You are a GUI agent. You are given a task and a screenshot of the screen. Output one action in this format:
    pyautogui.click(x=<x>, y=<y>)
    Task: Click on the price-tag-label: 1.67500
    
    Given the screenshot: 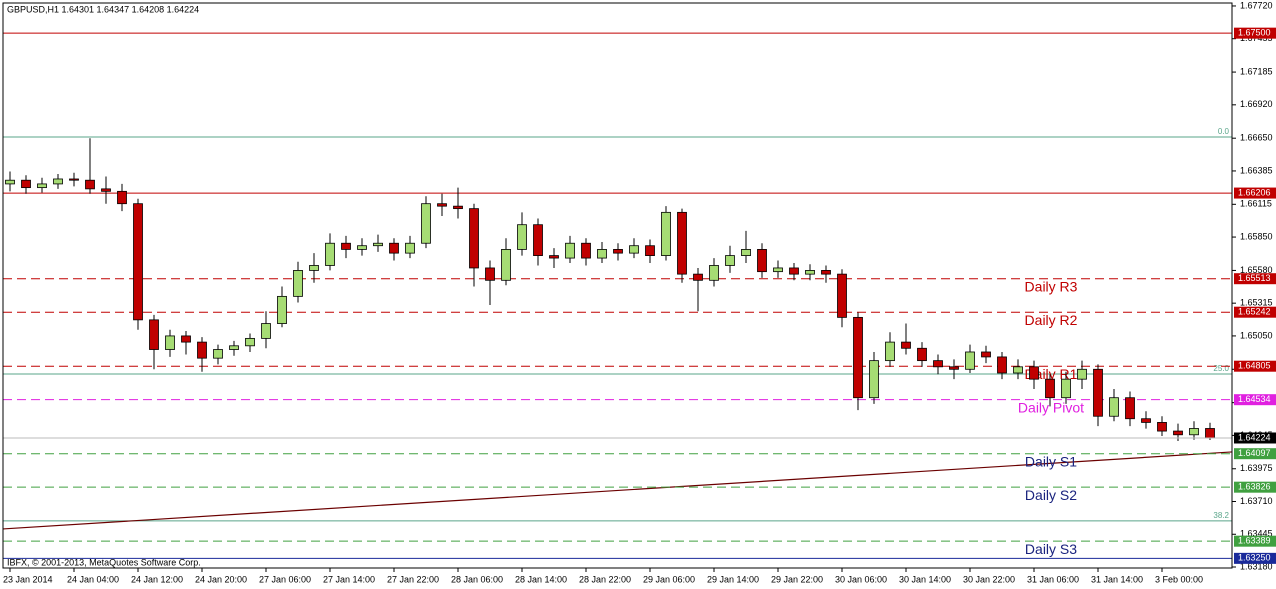 What is the action you would take?
    pyautogui.click(x=1254, y=33)
    